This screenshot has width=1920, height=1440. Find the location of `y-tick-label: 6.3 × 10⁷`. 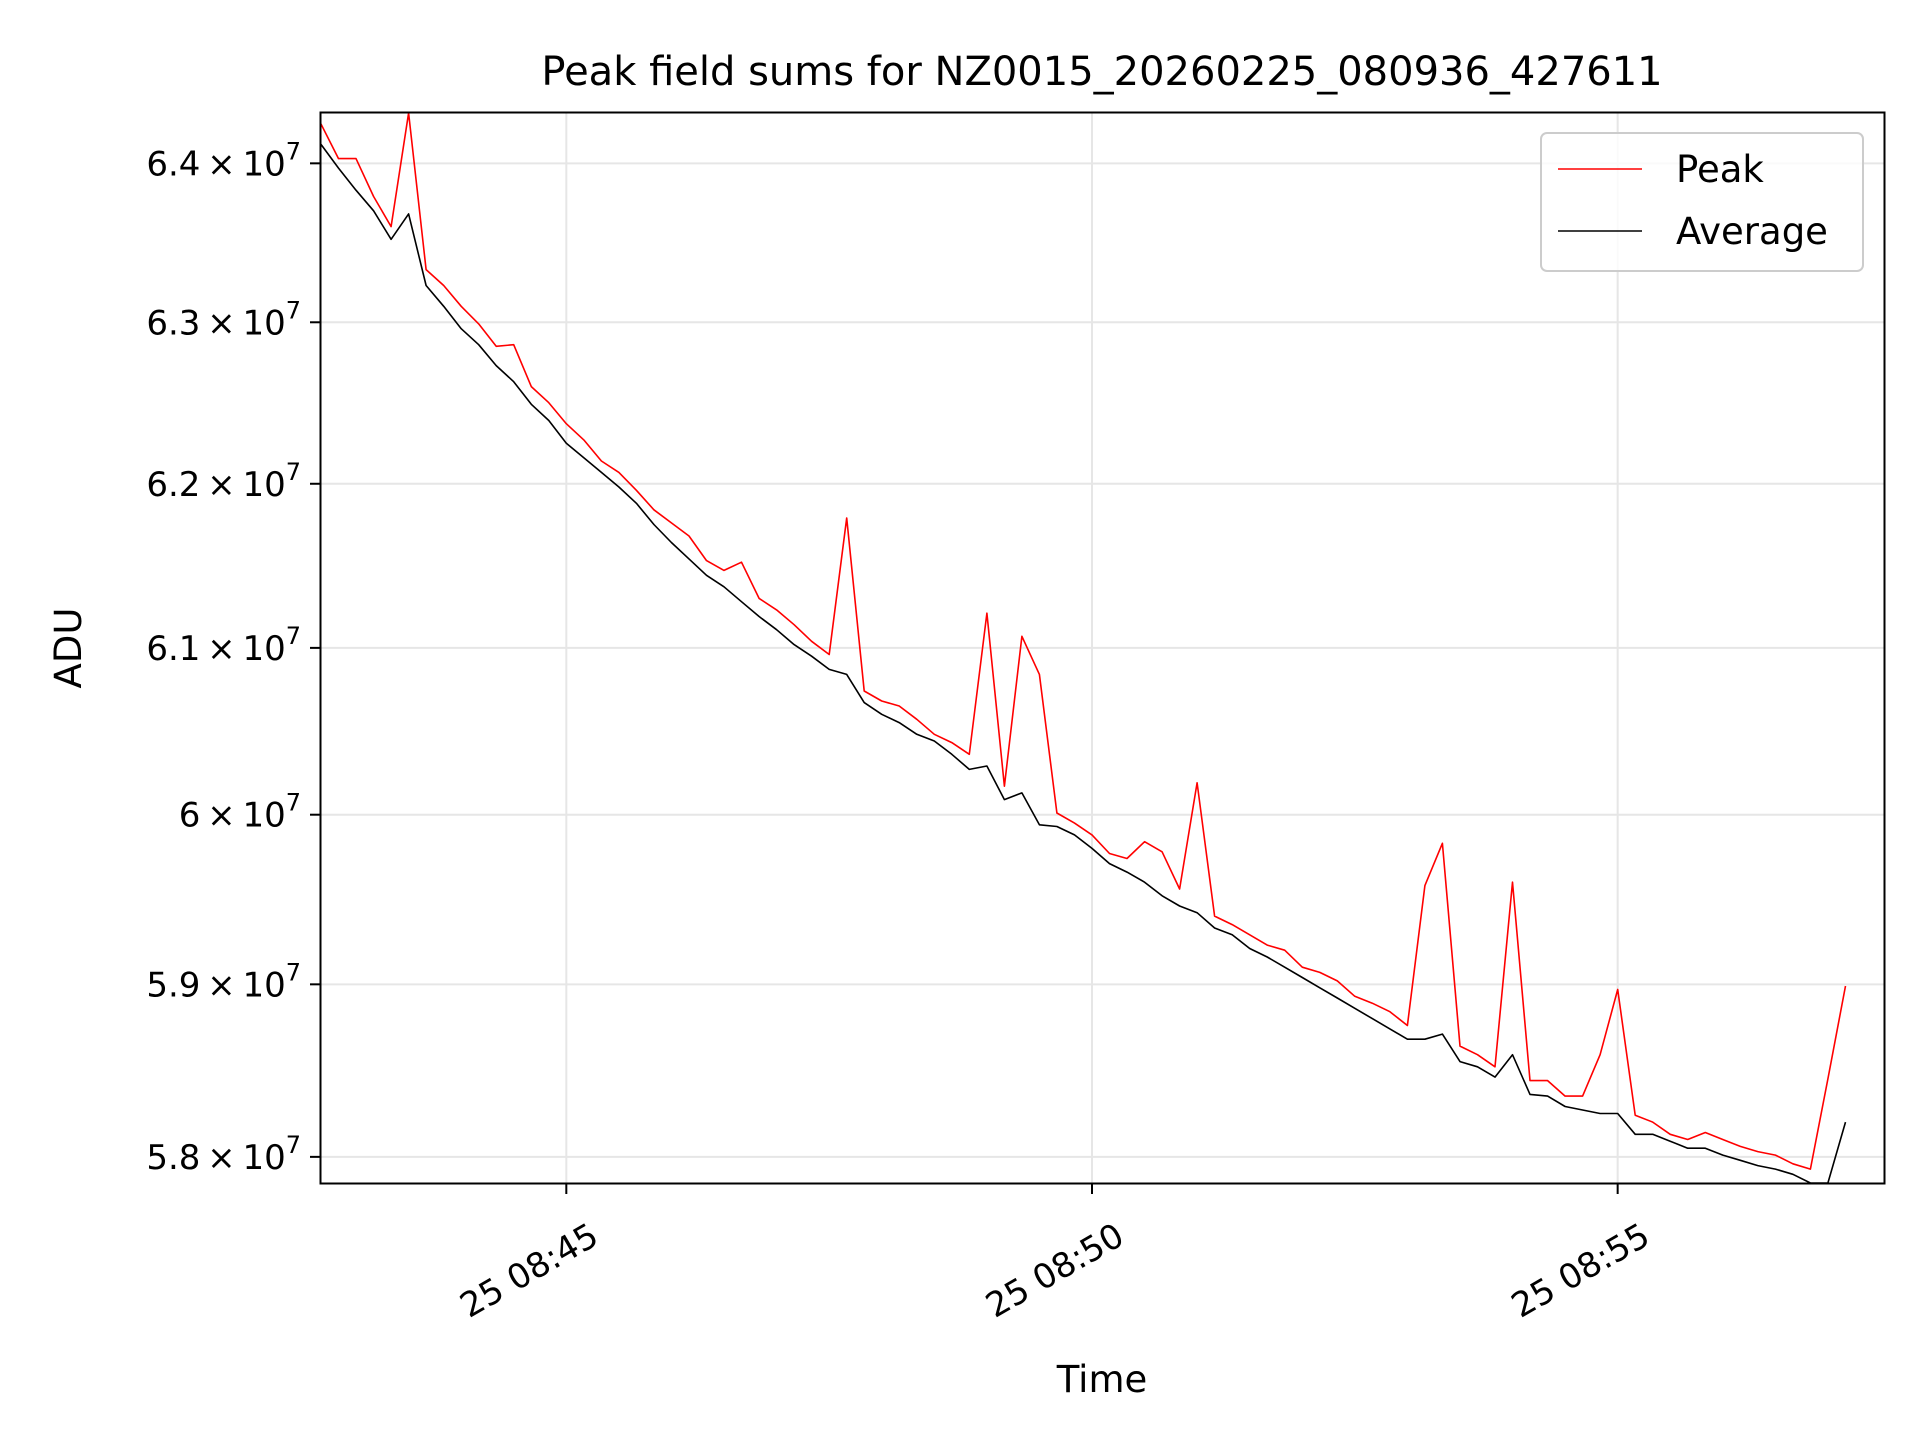

y-tick-label: 6.3 × 10⁷ is located at coordinates (223, 319).